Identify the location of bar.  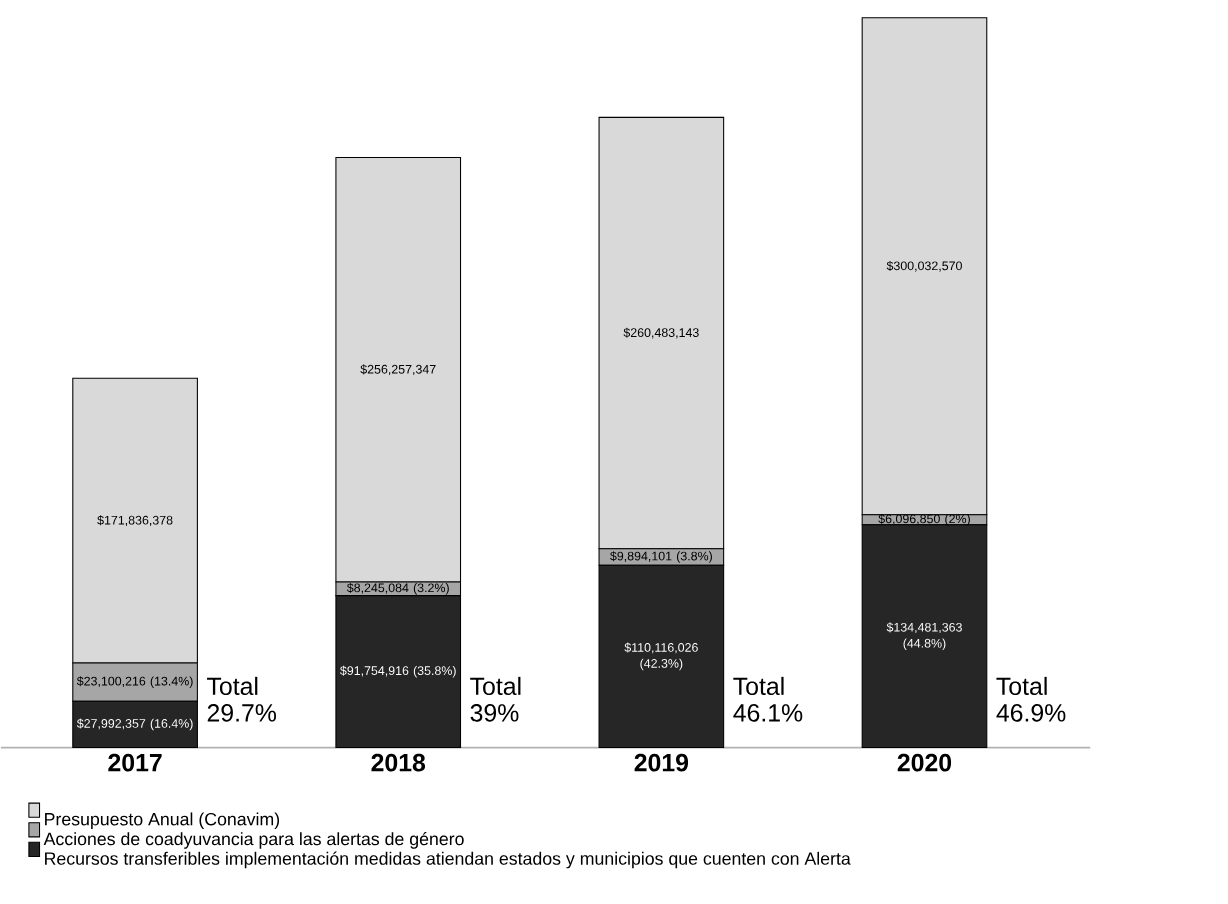
(924, 266).